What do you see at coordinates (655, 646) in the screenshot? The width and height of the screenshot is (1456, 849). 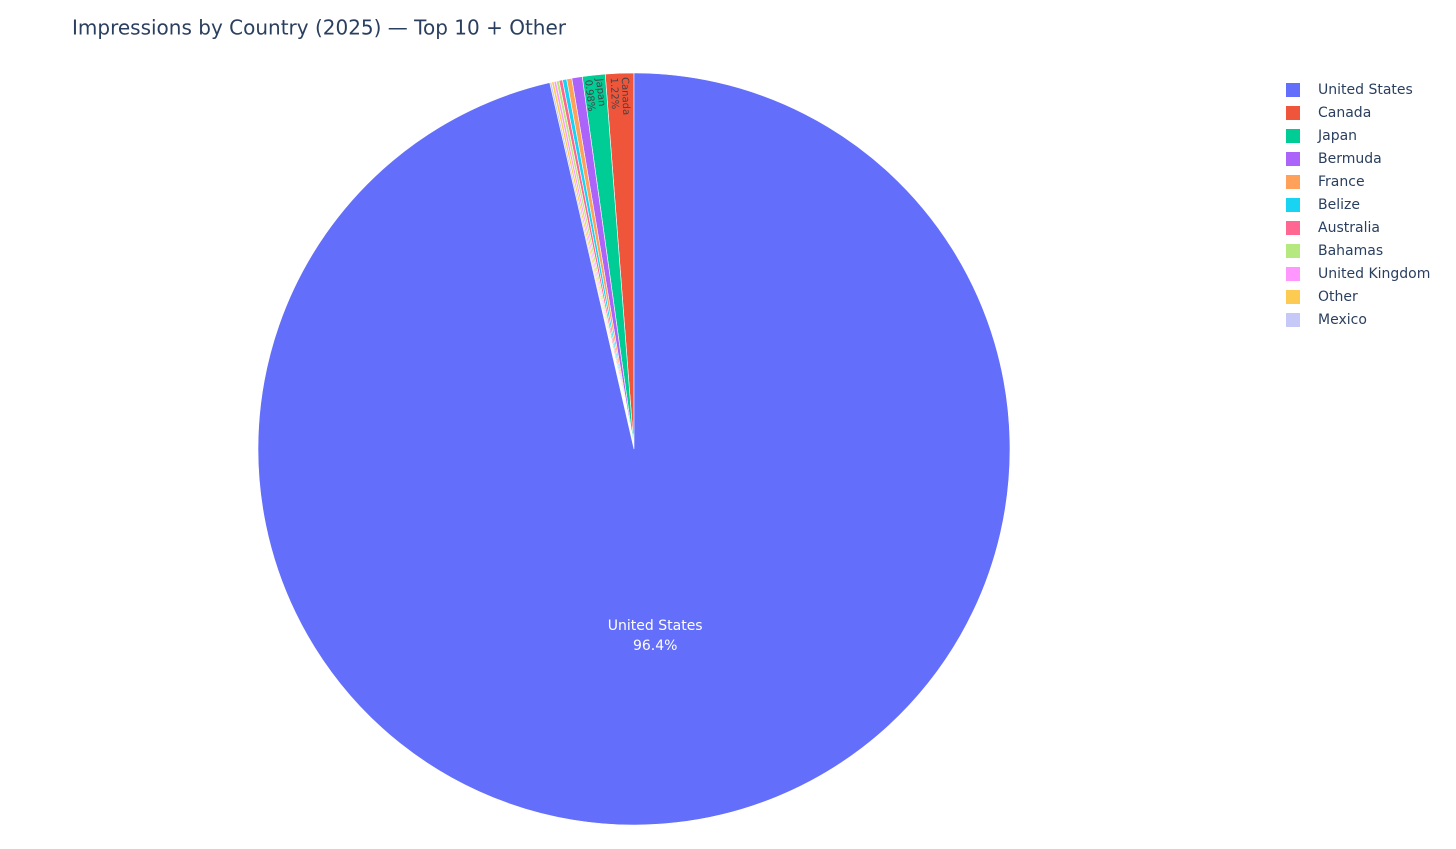 I see `slice-value: 96.4%` at bounding box center [655, 646].